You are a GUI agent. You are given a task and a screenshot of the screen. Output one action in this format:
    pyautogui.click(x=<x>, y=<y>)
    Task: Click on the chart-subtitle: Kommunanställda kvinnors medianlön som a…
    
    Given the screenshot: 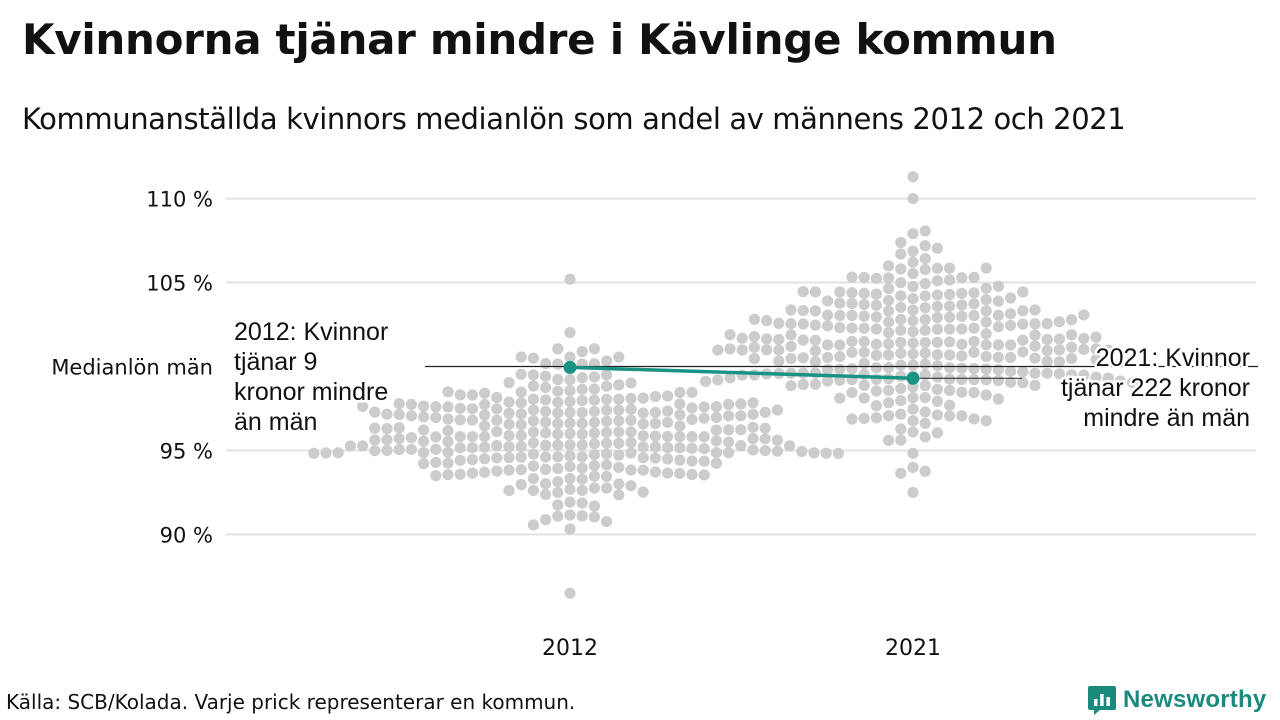 What is the action you would take?
    pyautogui.click(x=574, y=119)
    